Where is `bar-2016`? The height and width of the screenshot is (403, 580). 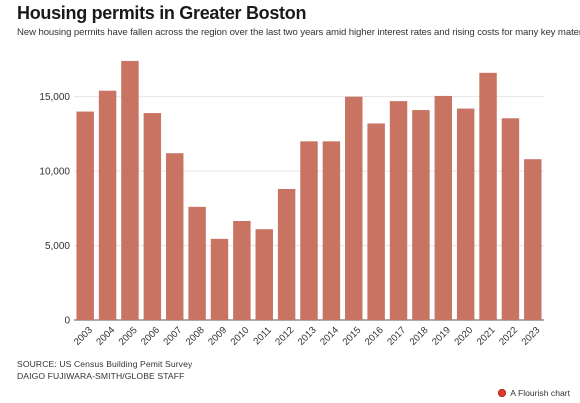
bar-2016 is located at coordinates (376, 221).